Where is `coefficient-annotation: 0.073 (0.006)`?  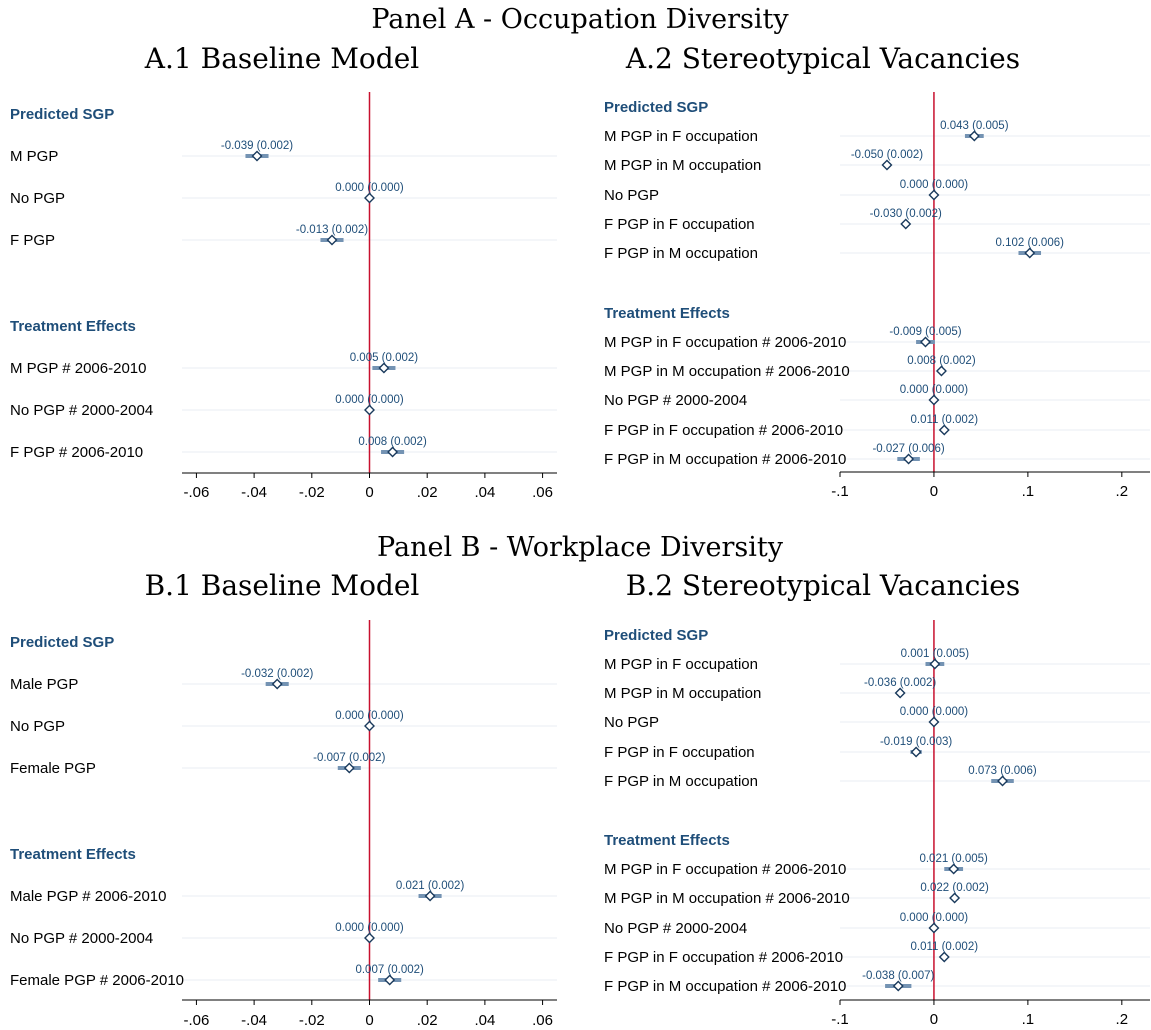 coefficient-annotation: 0.073 (0.006) is located at coordinates (1002, 771).